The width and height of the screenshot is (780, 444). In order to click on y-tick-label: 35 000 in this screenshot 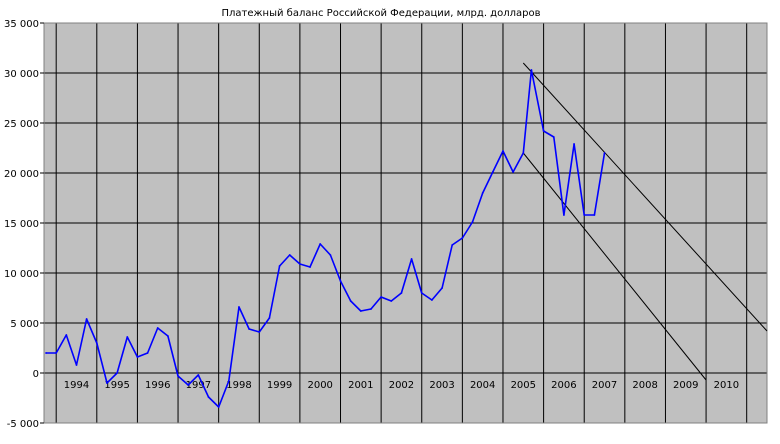, I will do `click(21, 24)`.